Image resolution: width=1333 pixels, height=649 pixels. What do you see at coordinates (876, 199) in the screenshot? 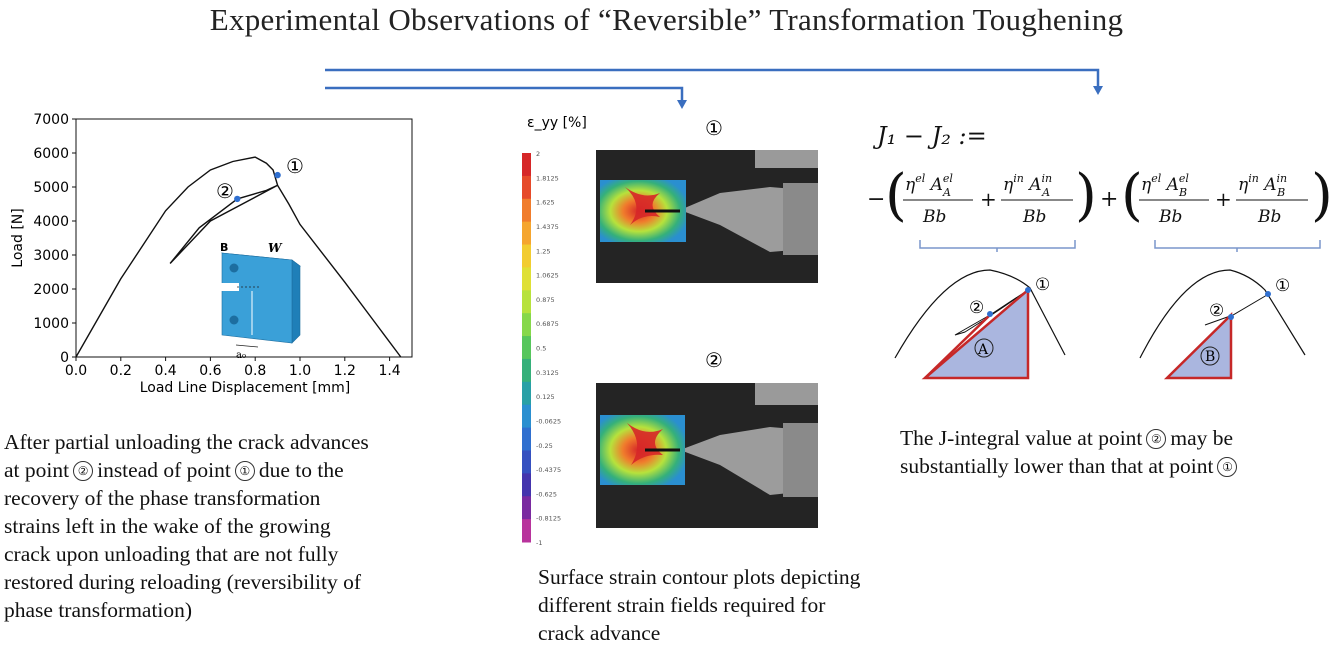
I see `minus-sign: −` at bounding box center [876, 199].